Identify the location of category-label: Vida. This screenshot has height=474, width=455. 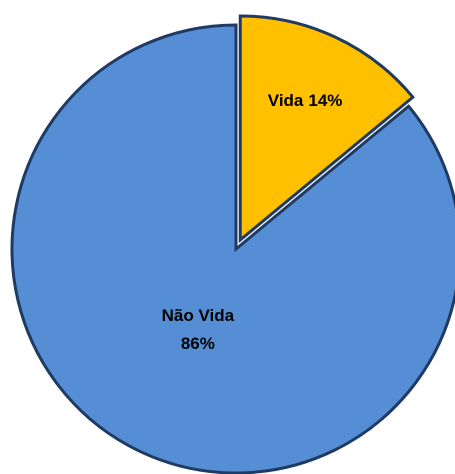
(286, 101).